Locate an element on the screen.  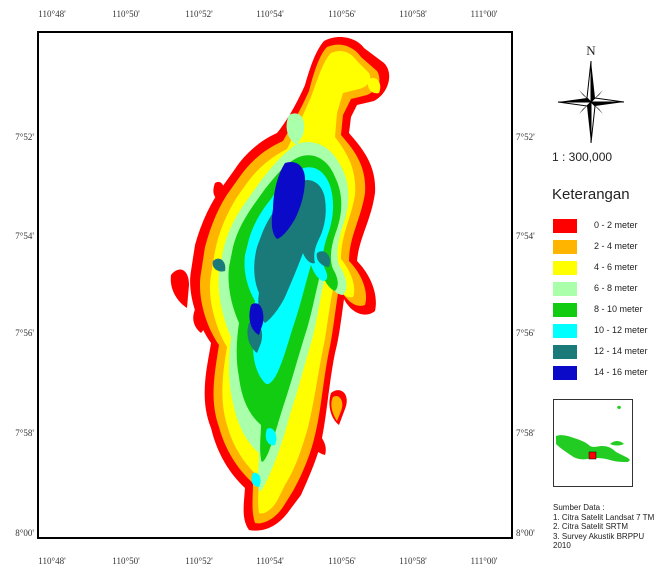
north-label: N is located at coordinates (591, 50).